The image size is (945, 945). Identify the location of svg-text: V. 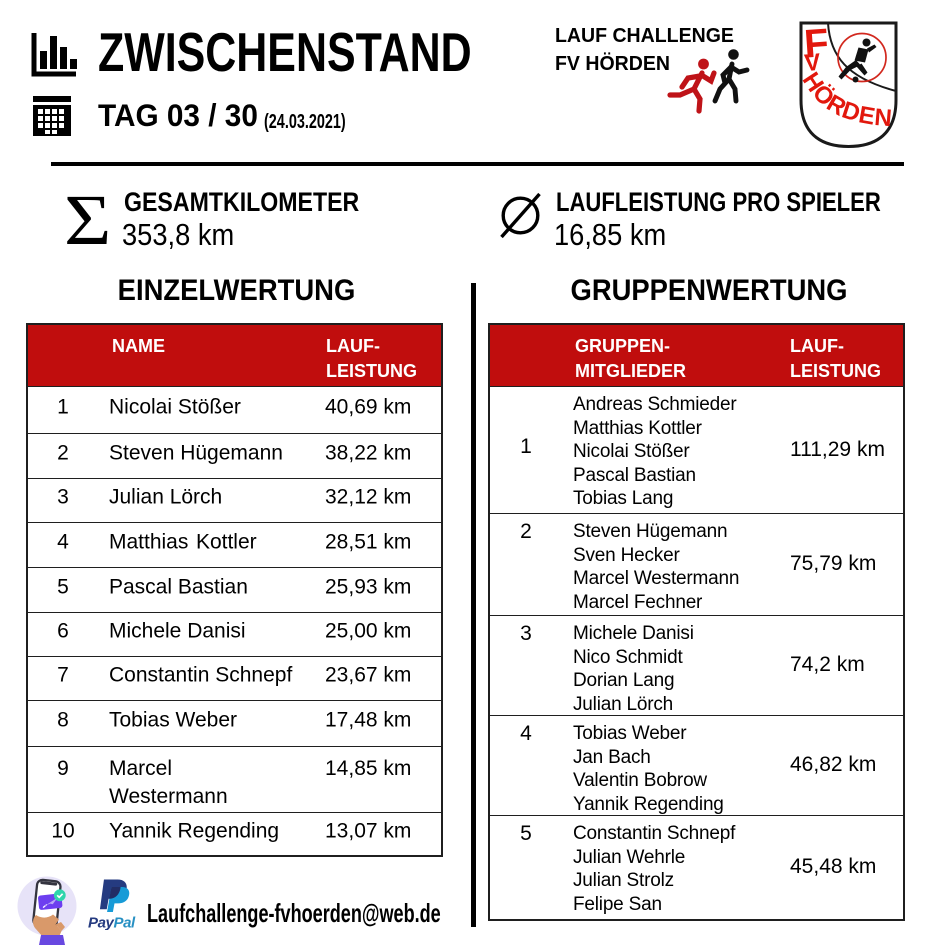
(812, 63).